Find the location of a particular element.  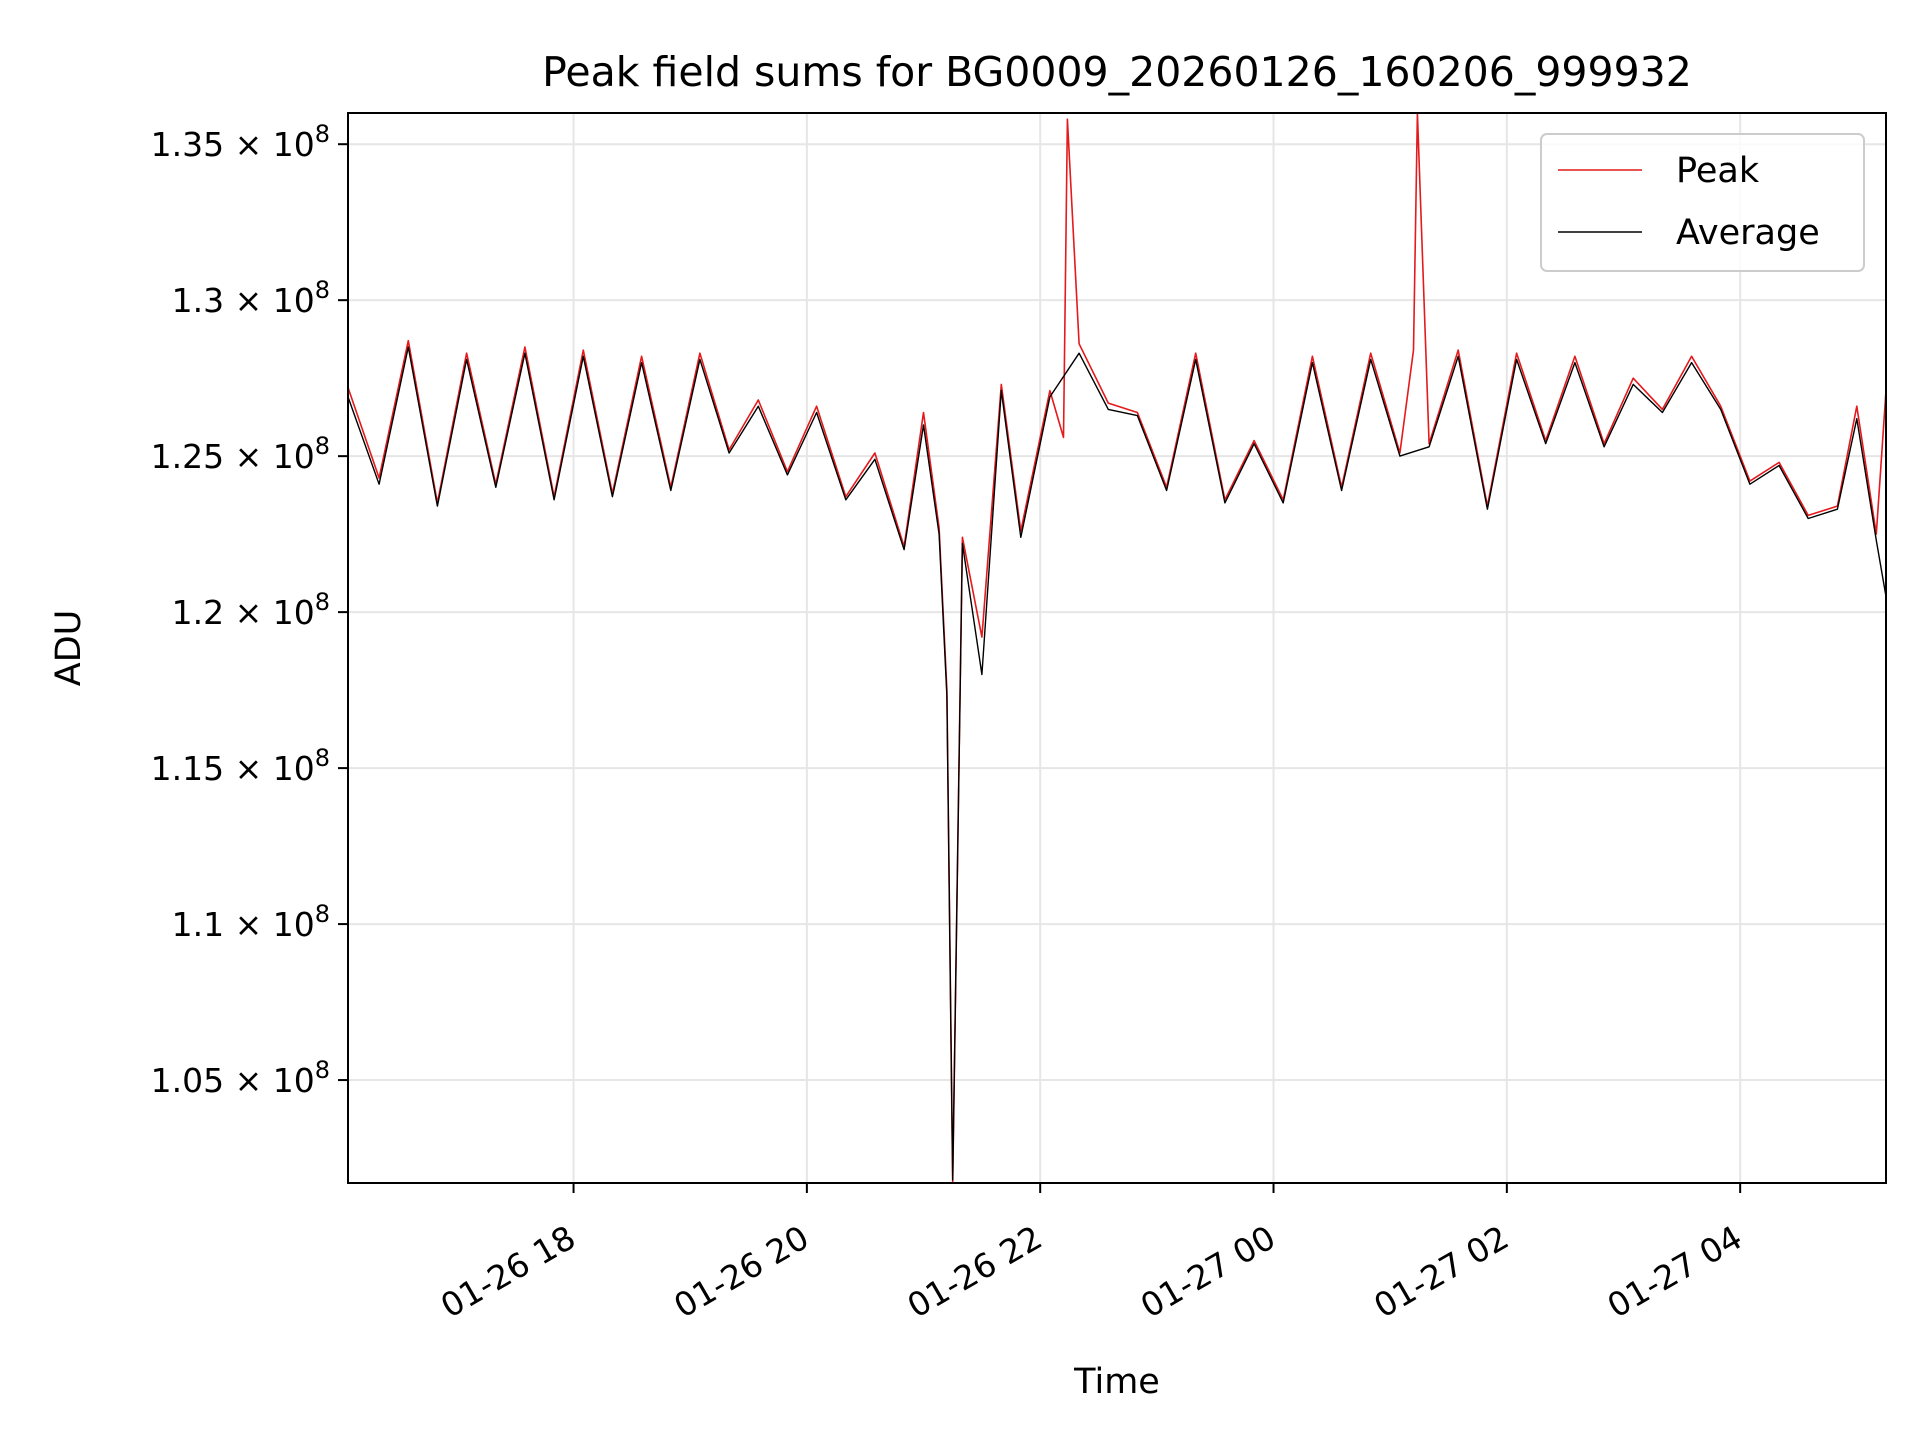

y-tick-label: 1.15 × 108 is located at coordinates (240, 766).